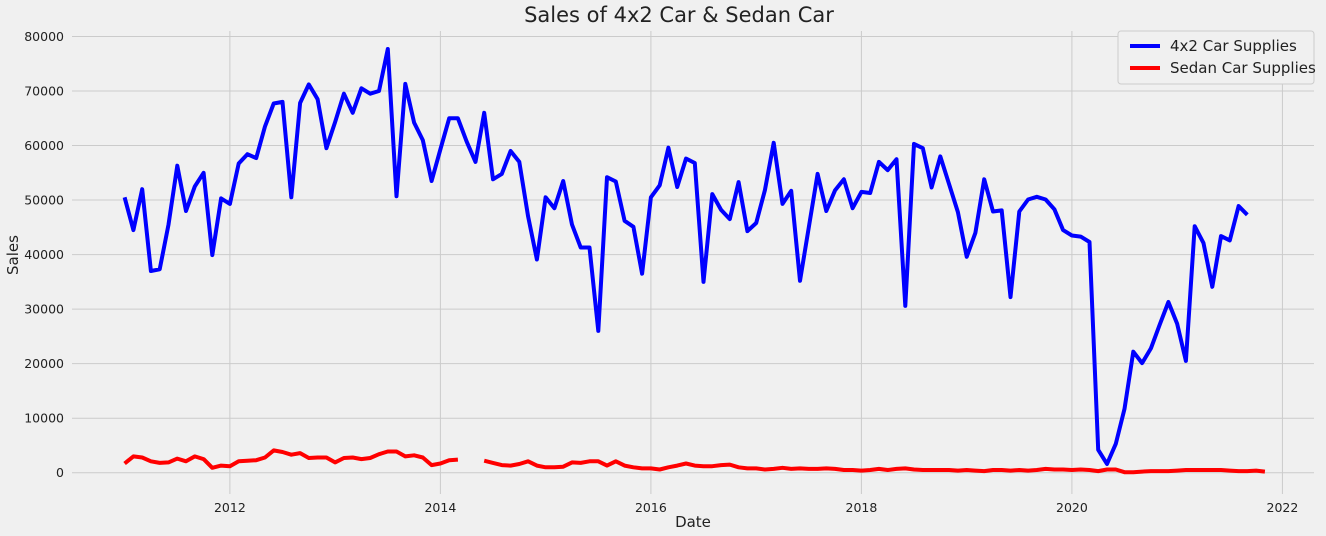 The image size is (1326, 536). Describe the element at coordinates (694, 461) in the screenshot. I see `series-line-sedan-car-supplies` at that location.